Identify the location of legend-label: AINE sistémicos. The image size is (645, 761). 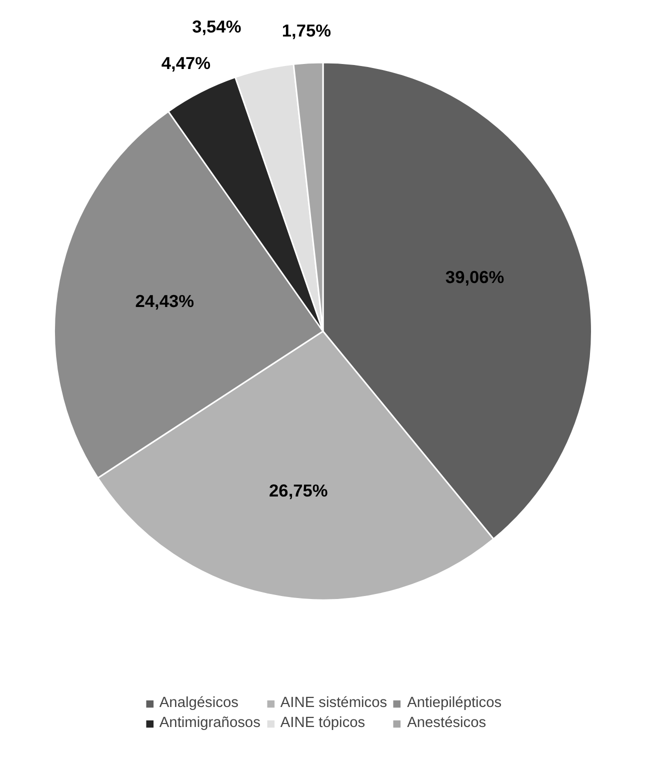
(334, 703).